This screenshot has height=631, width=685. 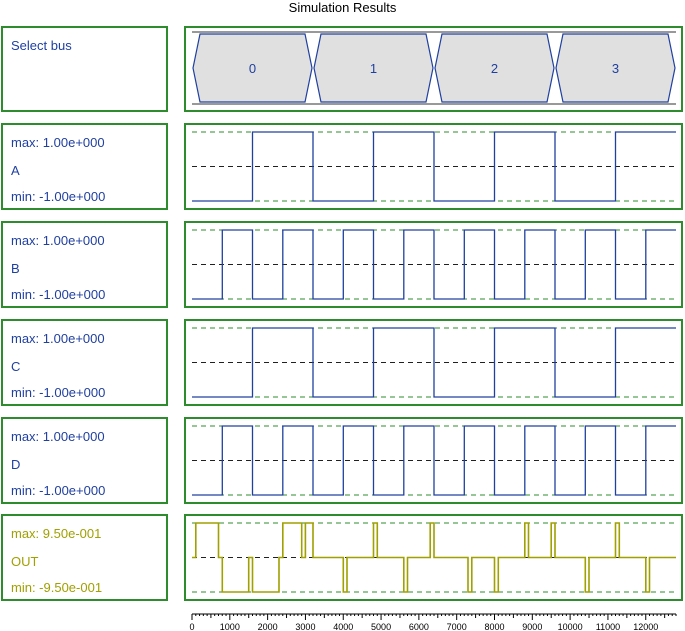 I want to click on signal-c-name: C, so click(x=16, y=366).